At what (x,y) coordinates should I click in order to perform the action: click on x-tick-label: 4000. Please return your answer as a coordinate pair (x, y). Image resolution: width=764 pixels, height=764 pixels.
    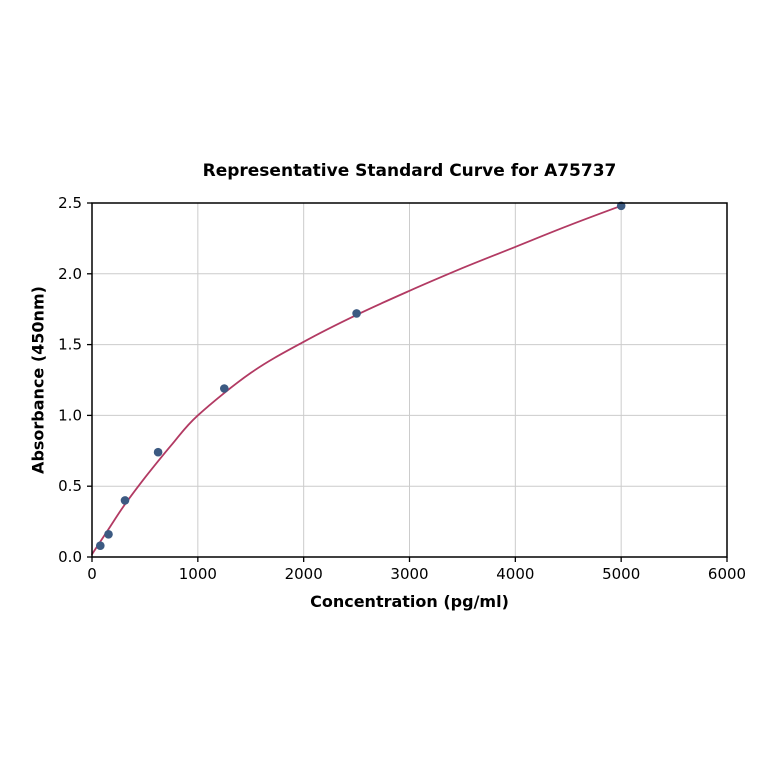
    Looking at the image, I should click on (515, 574).